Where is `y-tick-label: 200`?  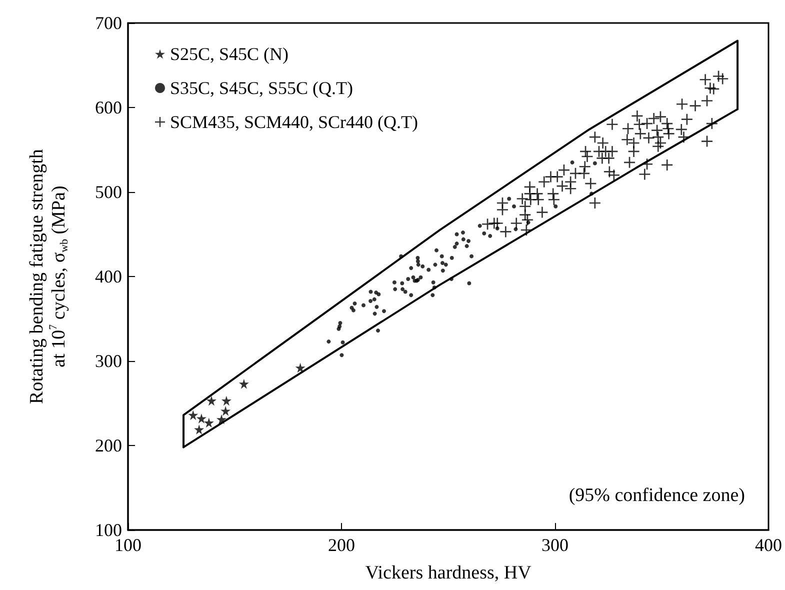 y-tick-label: 200 is located at coordinates (108, 446).